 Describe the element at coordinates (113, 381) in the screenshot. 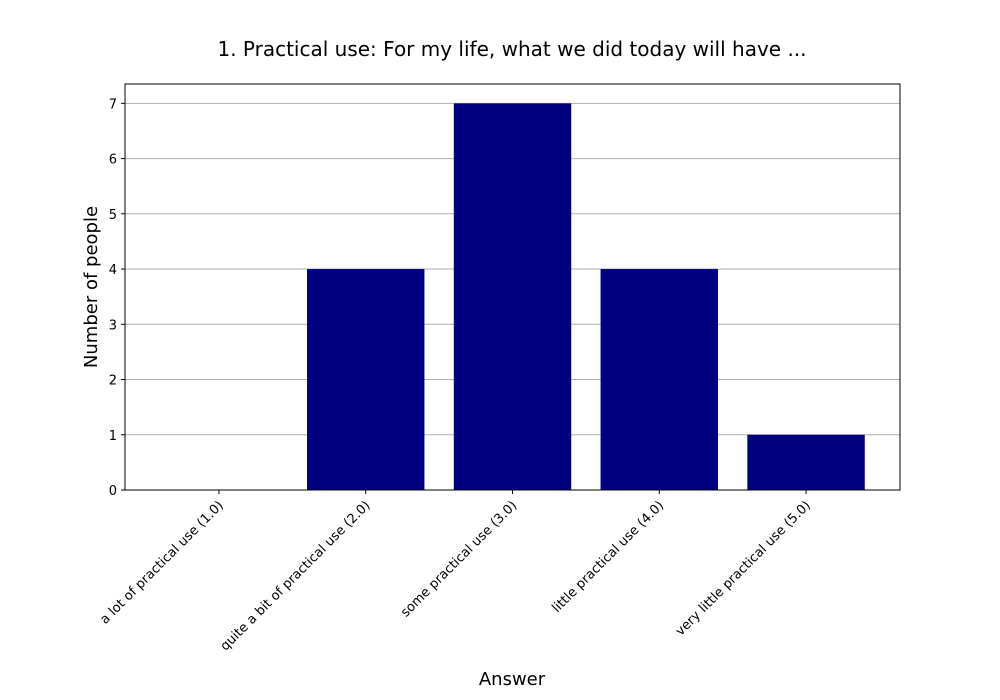

I see `y-tick-label: 2` at that location.